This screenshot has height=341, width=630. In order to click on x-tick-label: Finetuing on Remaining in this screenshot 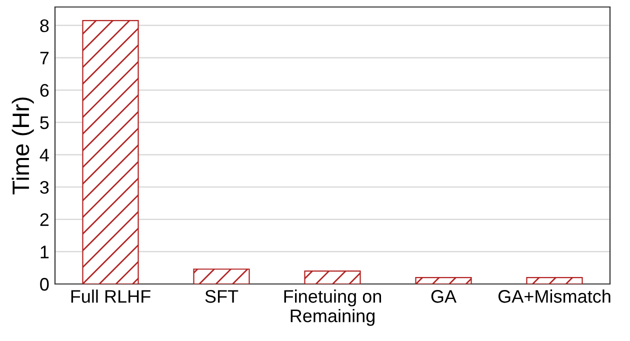, I will do `click(333, 308)`.